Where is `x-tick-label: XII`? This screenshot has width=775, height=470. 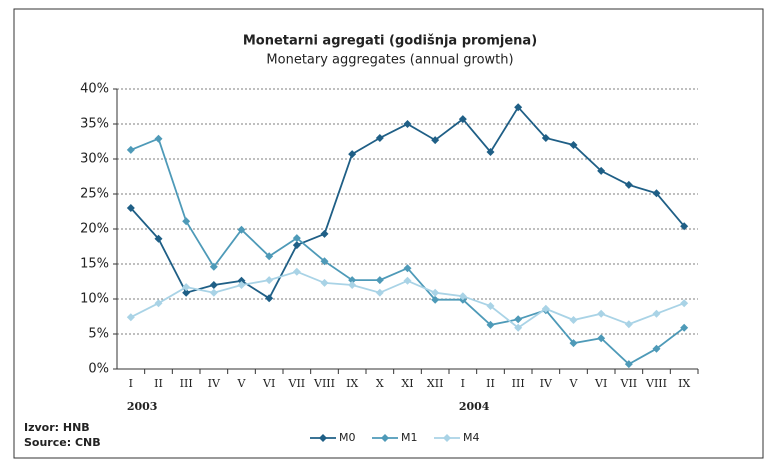 x-tick-label: XII is located at coordinates (435, 383).